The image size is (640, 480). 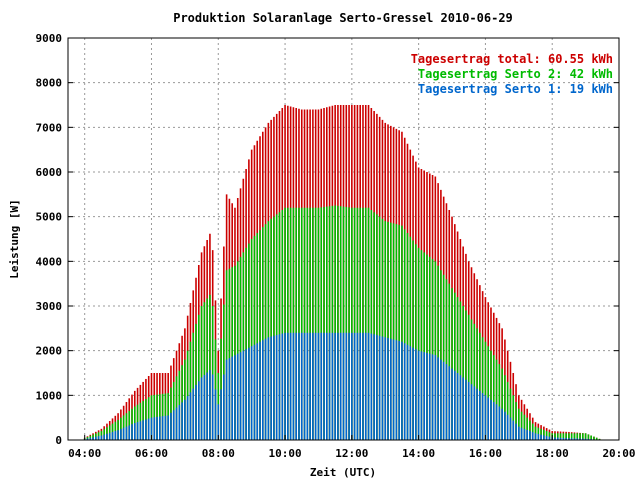 What do you see at coordinates (14, 238) in the screenshot?
I see `y-axis-label: Leistung [W]` at bounding box center [14, 238].